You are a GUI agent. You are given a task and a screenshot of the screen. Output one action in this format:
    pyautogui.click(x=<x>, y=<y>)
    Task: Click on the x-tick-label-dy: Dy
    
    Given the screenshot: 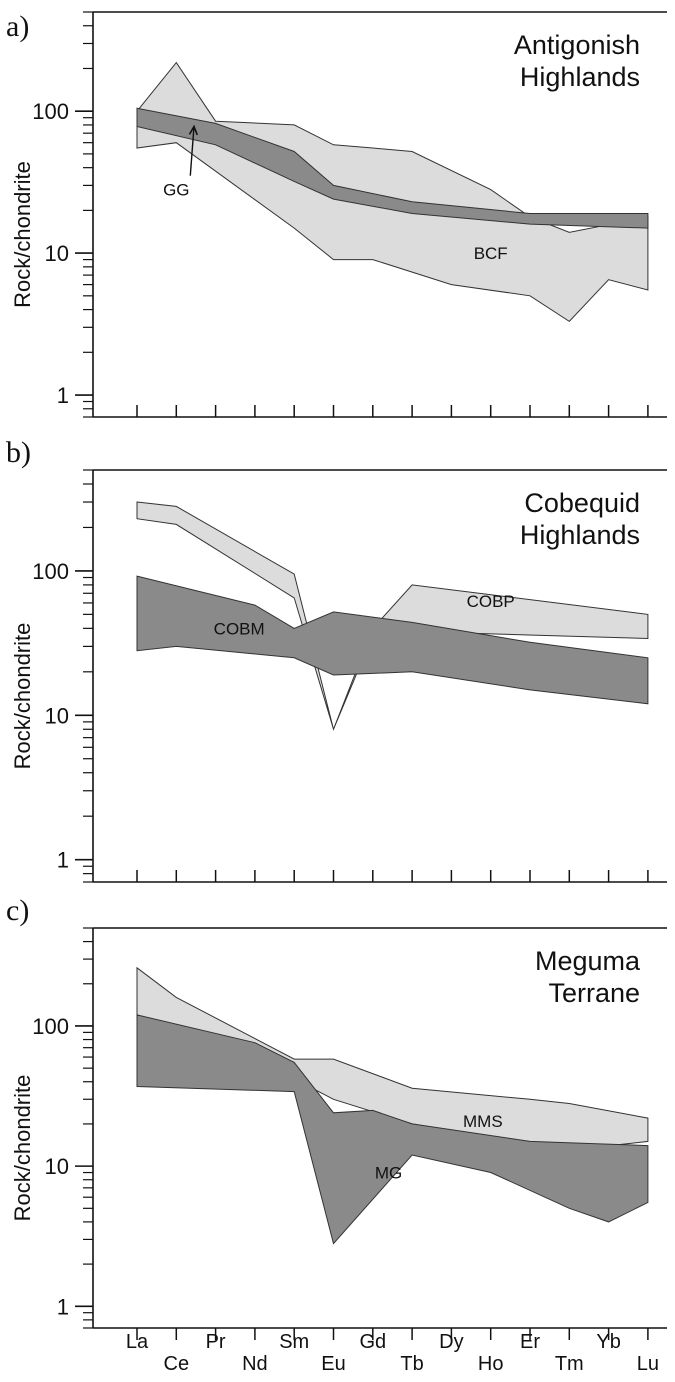 What is the action you would take?
    pyautogui.click(x=451, y=1342)
    